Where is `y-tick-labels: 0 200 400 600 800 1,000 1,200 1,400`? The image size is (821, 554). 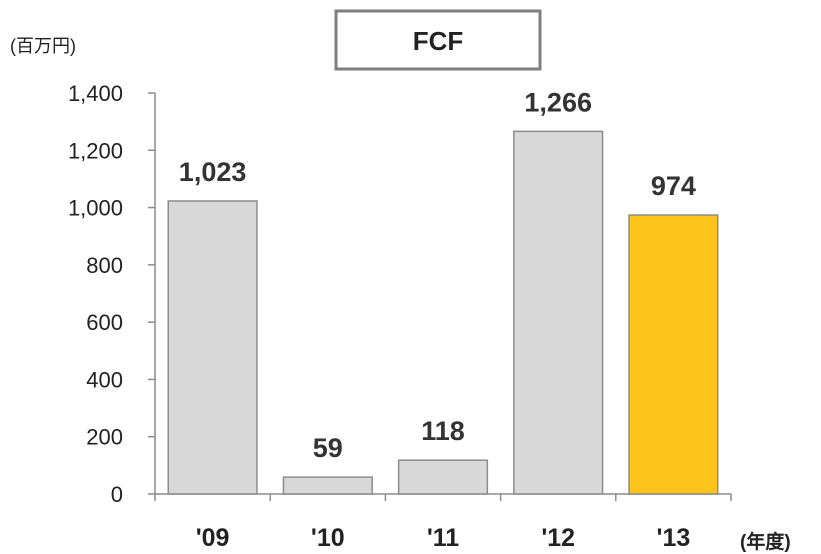
y-tick-labels: 0 200 400 600 800 1,000 1,200 1,400 is located at coordinates (95, 294).